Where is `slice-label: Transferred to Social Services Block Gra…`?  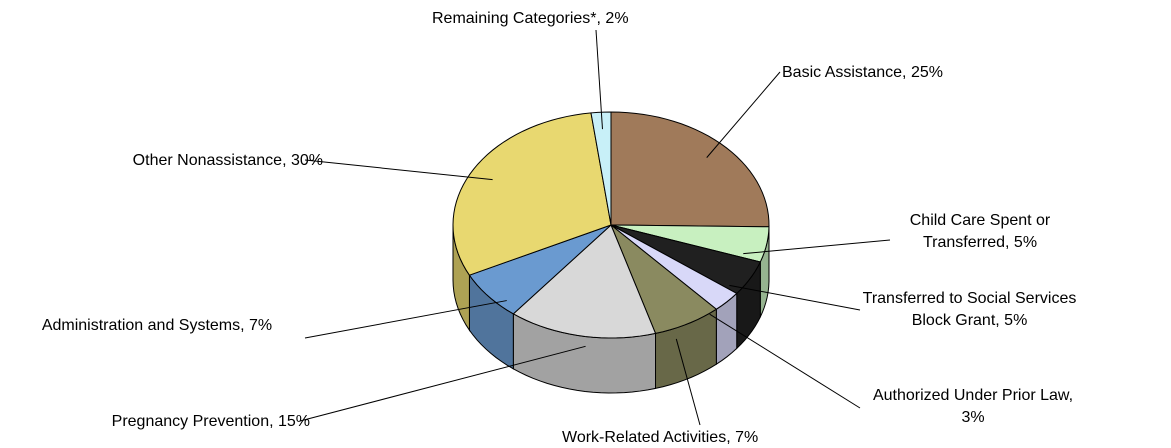 slice-label: Transferred to Social Services Block Gra… is located at coordinates (969, 309).